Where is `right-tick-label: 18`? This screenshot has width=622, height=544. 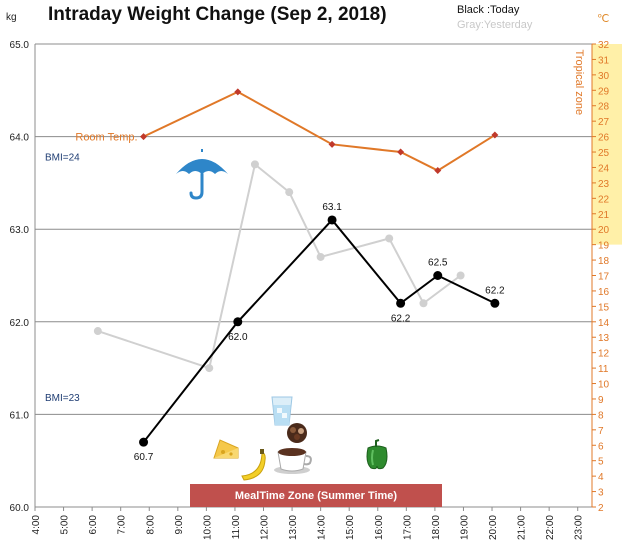 right-tick-label: 18 is located at coordinates (604, 261).